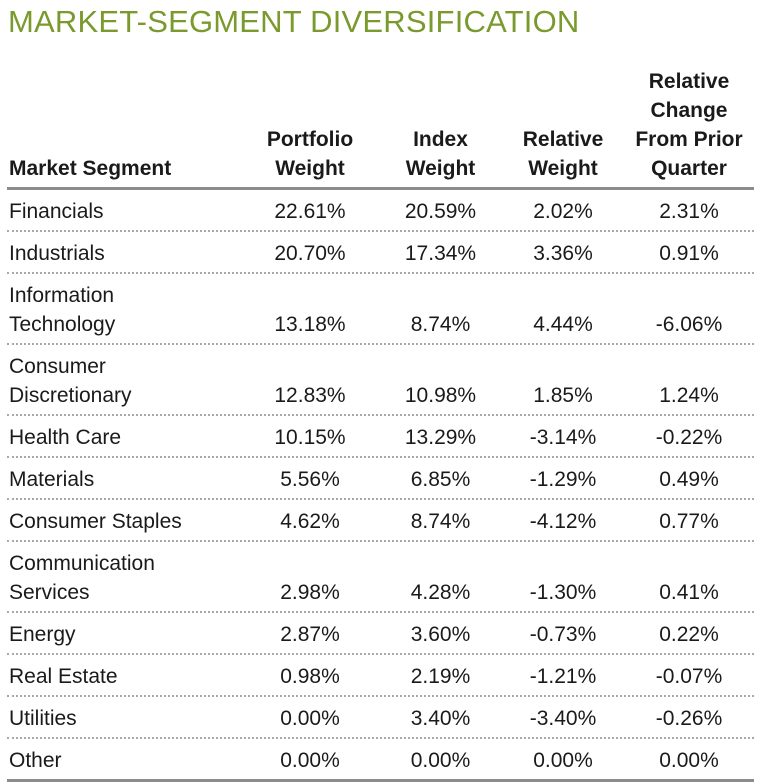 The image size is (761, 783). I want to click on cell-relative-change: 0.77%, so click(689, 521).